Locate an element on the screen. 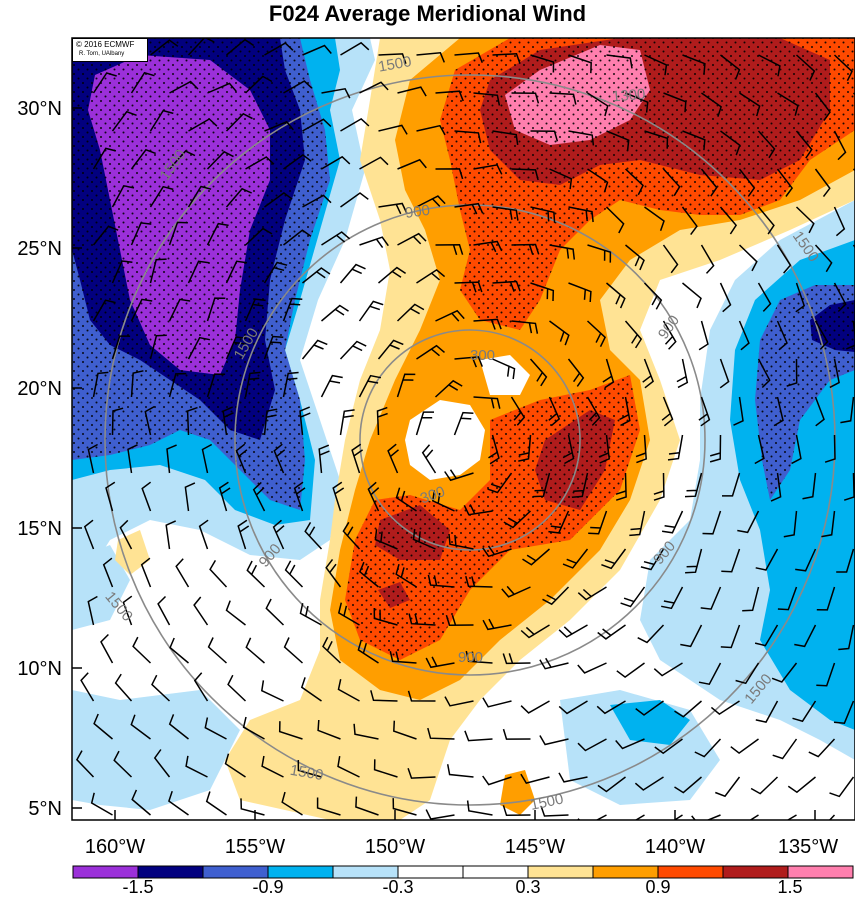  lat-label: 15°N is located at coordinates (39, 529).